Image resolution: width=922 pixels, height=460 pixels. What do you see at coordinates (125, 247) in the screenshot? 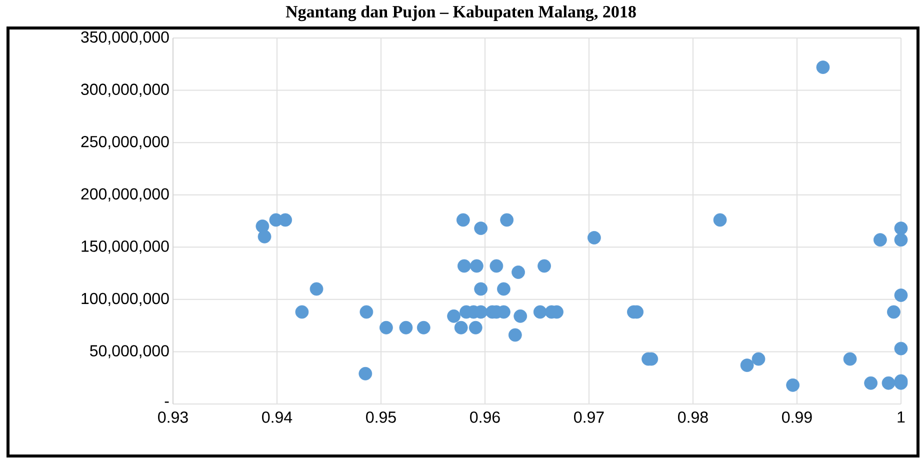
I see `y-tick-label: 150,000,000` at bounding box center [125, 247].